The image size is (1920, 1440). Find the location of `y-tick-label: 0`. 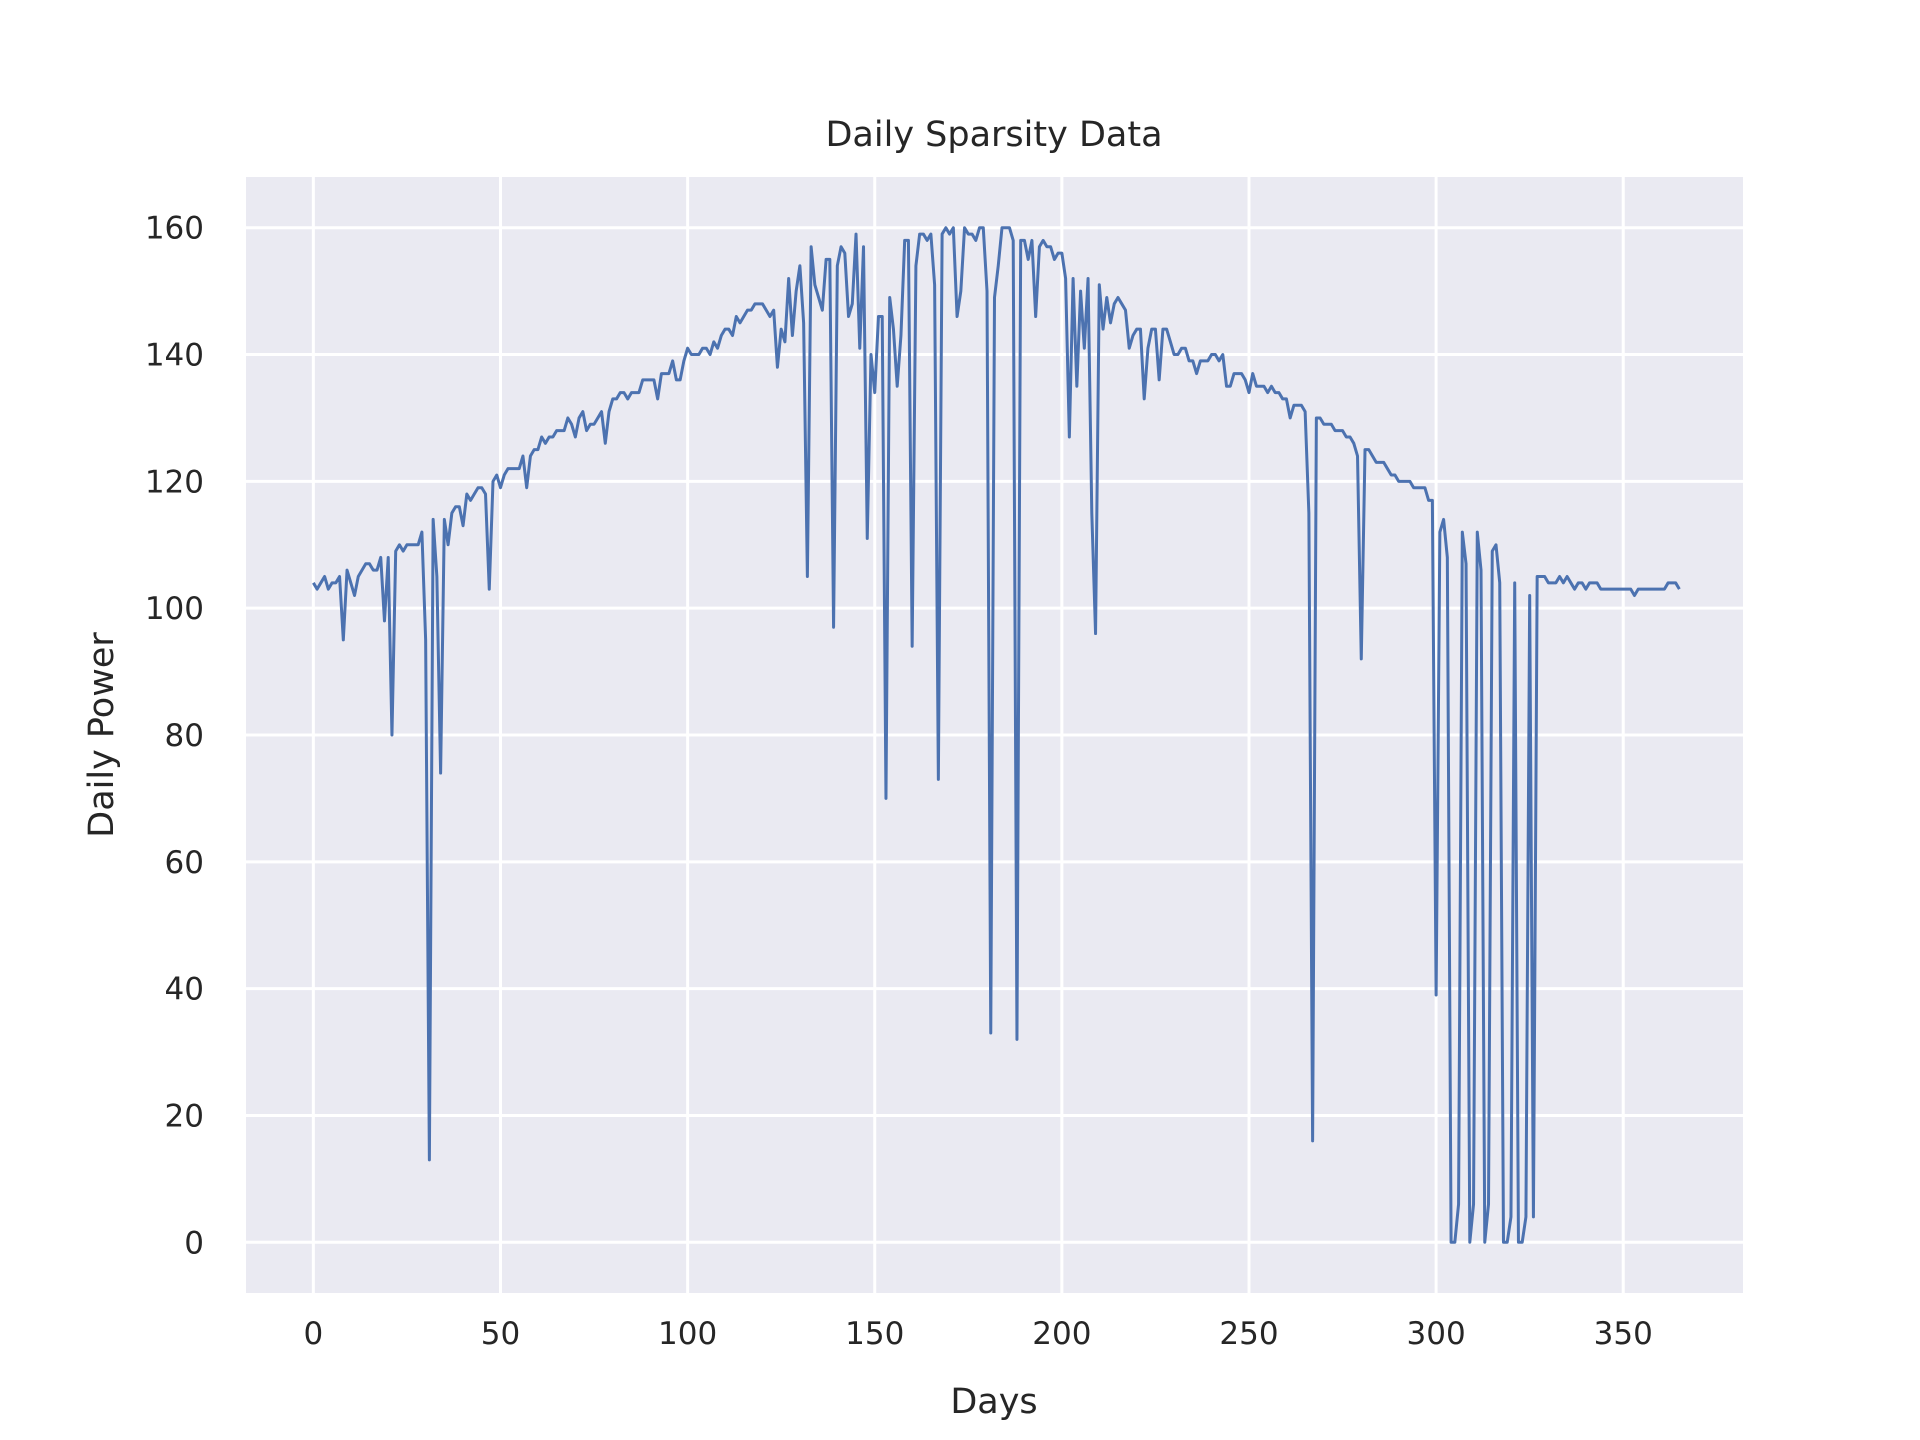

y-tick-label: 0 is located at coordinates (194, 1243).